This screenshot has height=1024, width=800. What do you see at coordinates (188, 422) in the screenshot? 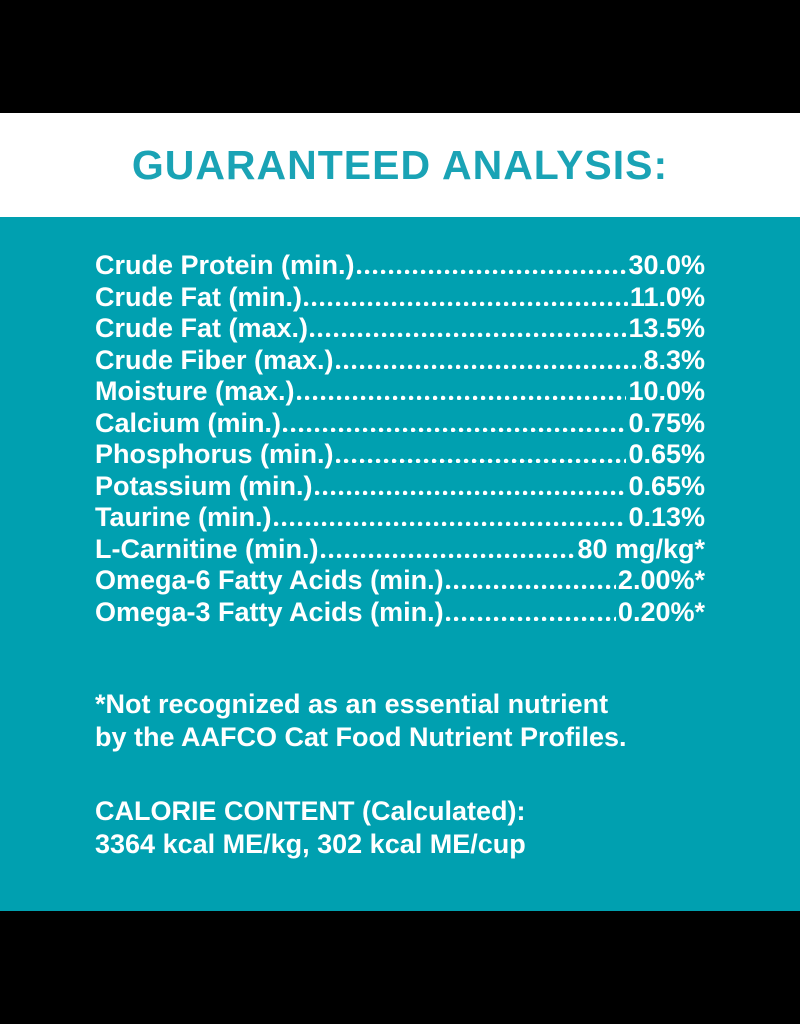
I see `nutrient-label: Calcium (min.)` at bounding box center [188, 422].